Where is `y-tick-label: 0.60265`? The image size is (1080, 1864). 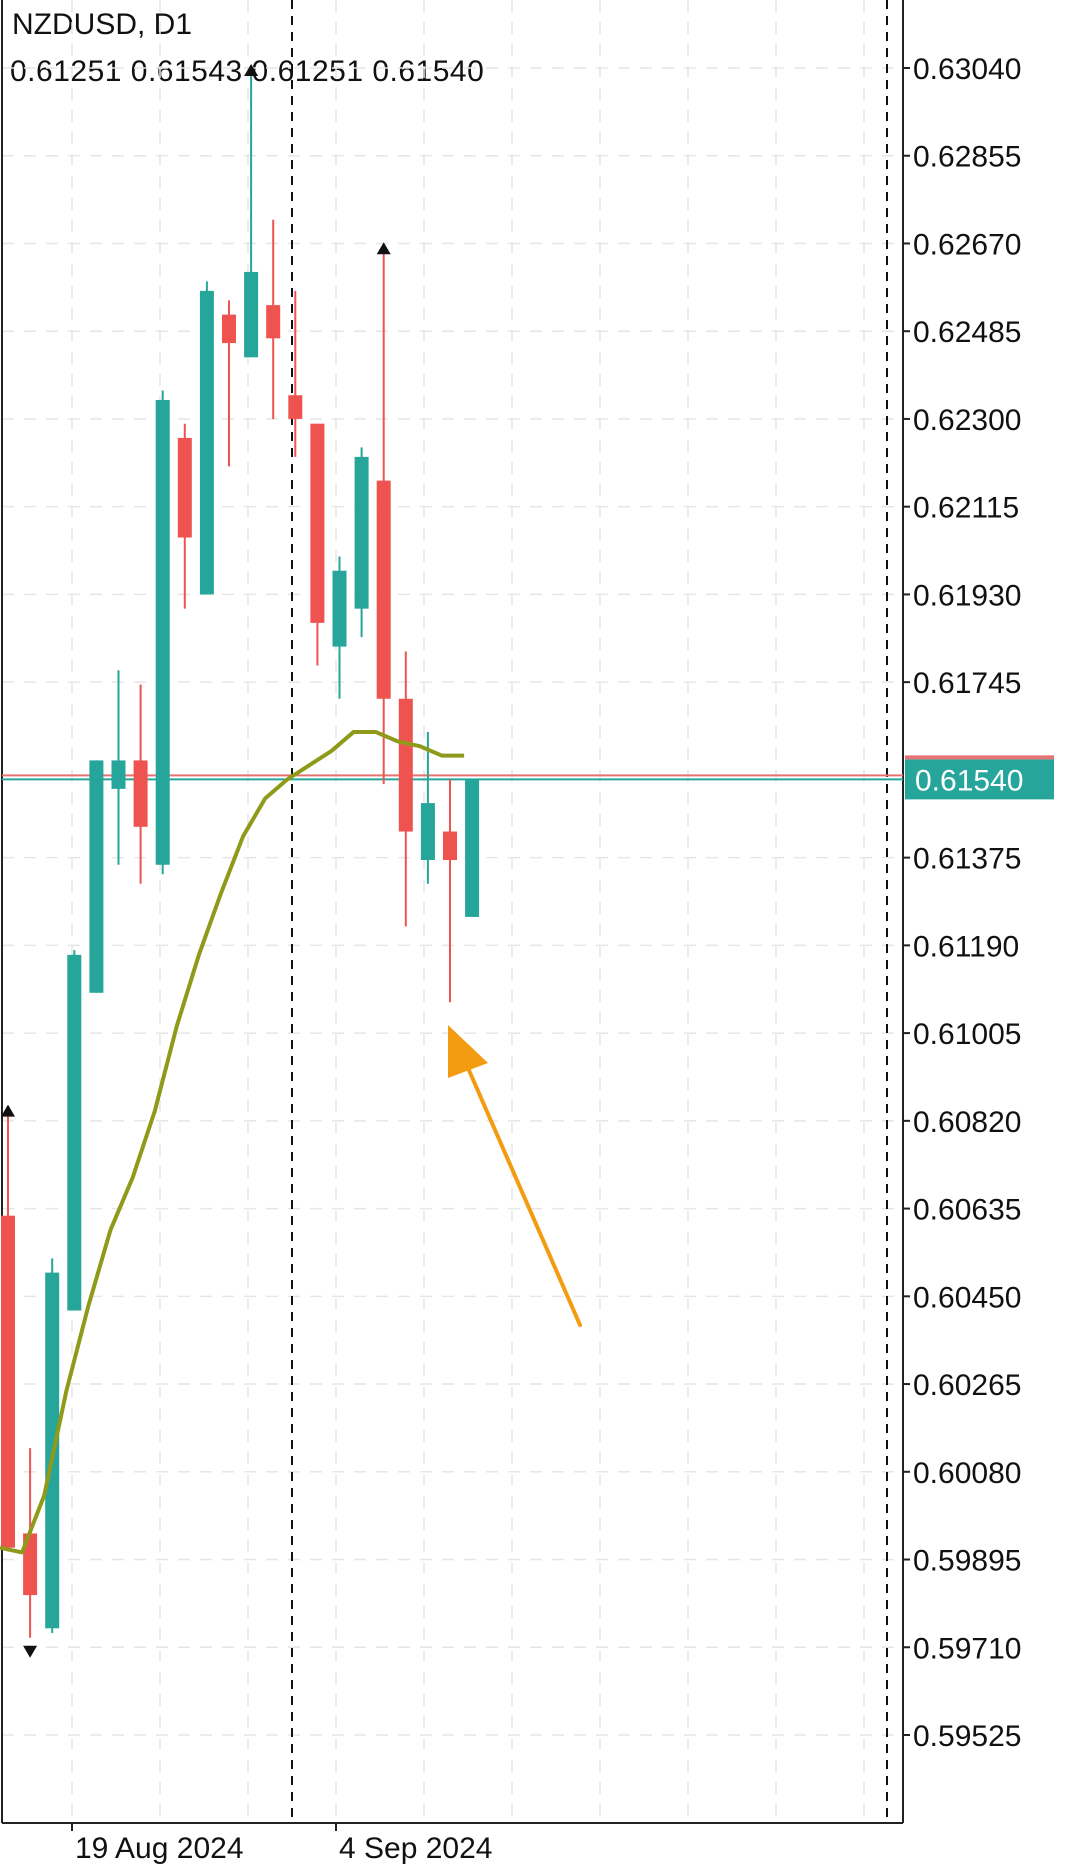 y-tick-label: 0.60265 is located at coordinates (967, 1385).